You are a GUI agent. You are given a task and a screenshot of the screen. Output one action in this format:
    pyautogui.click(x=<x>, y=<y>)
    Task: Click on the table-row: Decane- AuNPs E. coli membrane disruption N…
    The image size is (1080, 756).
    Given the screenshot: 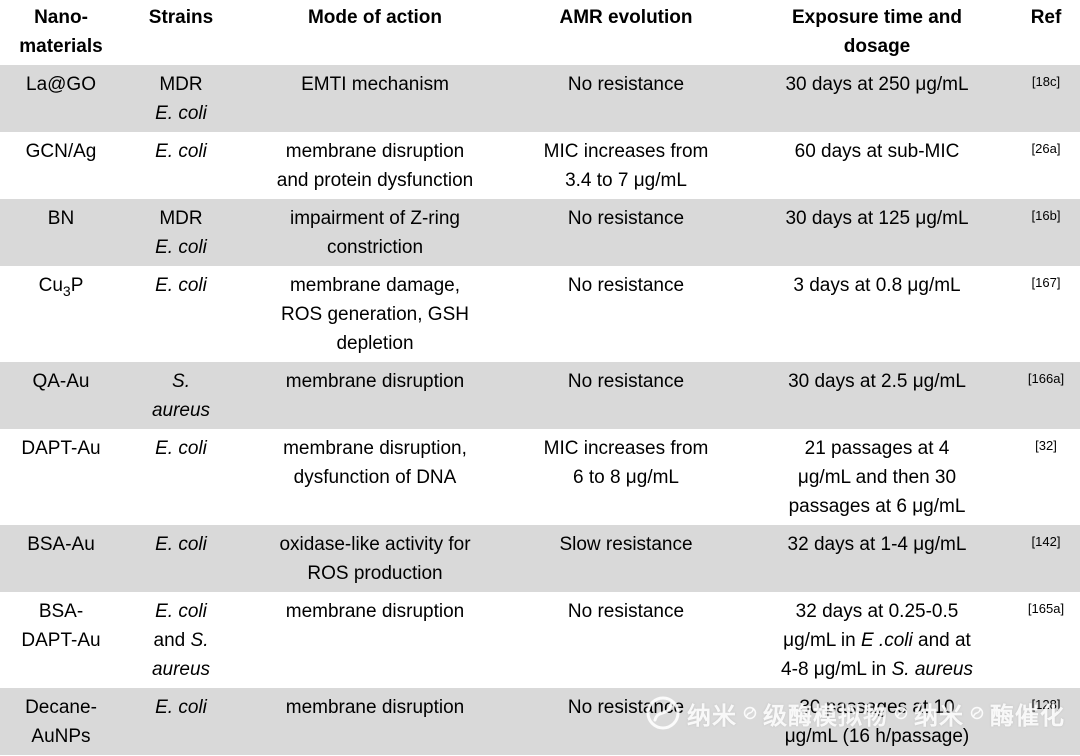 What is the action you would take?
    pyautogui.click(x=540, y=721)
    